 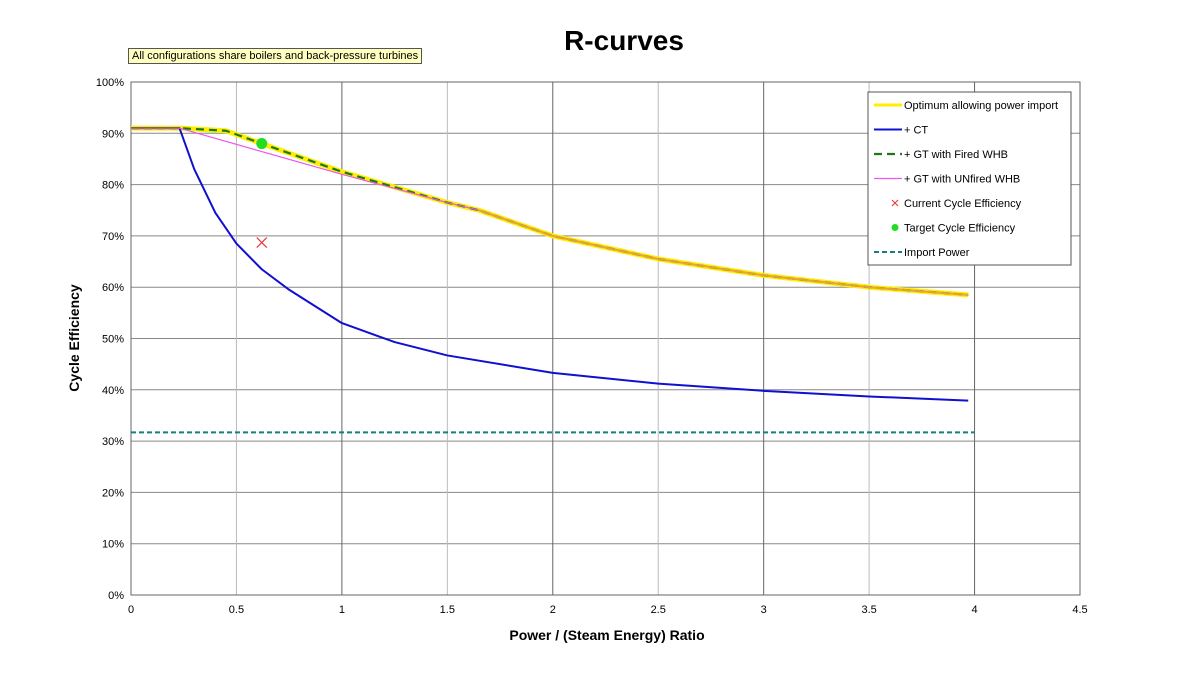 I want to click on legend-label: Import Power, so click(x=937, y=253).